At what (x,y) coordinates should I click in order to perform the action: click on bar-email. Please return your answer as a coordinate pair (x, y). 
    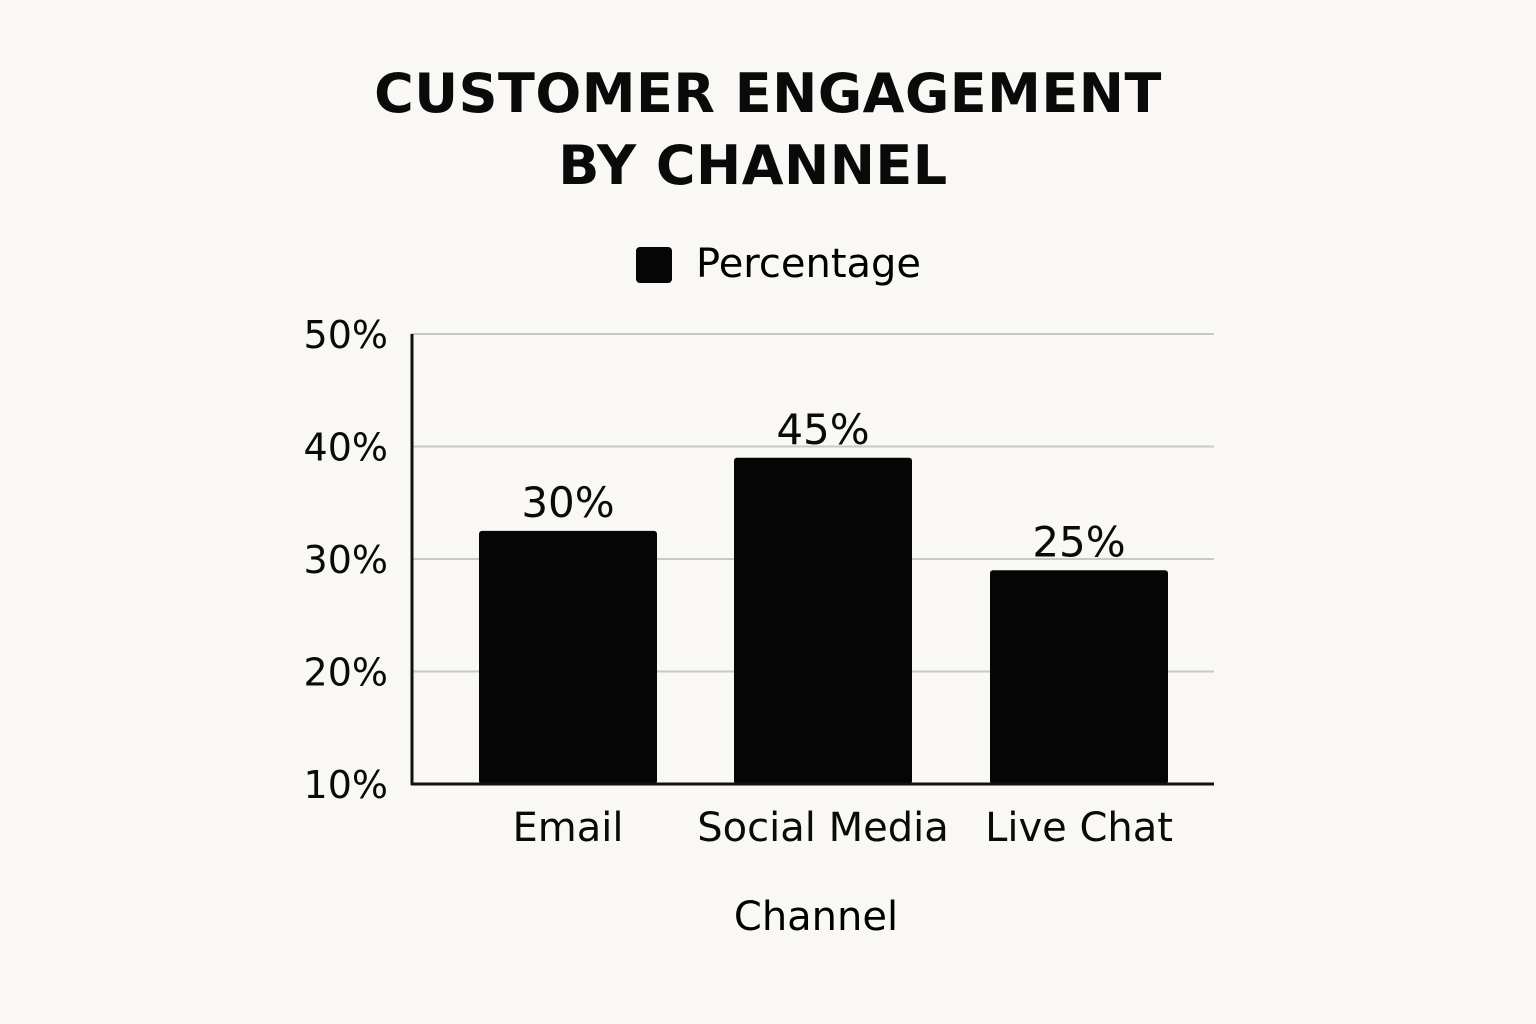
    Looking at the image, I should click on (568, 657).